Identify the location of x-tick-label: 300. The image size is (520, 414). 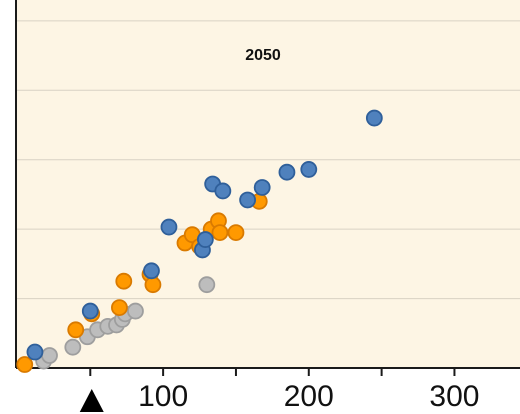
(454, 396).